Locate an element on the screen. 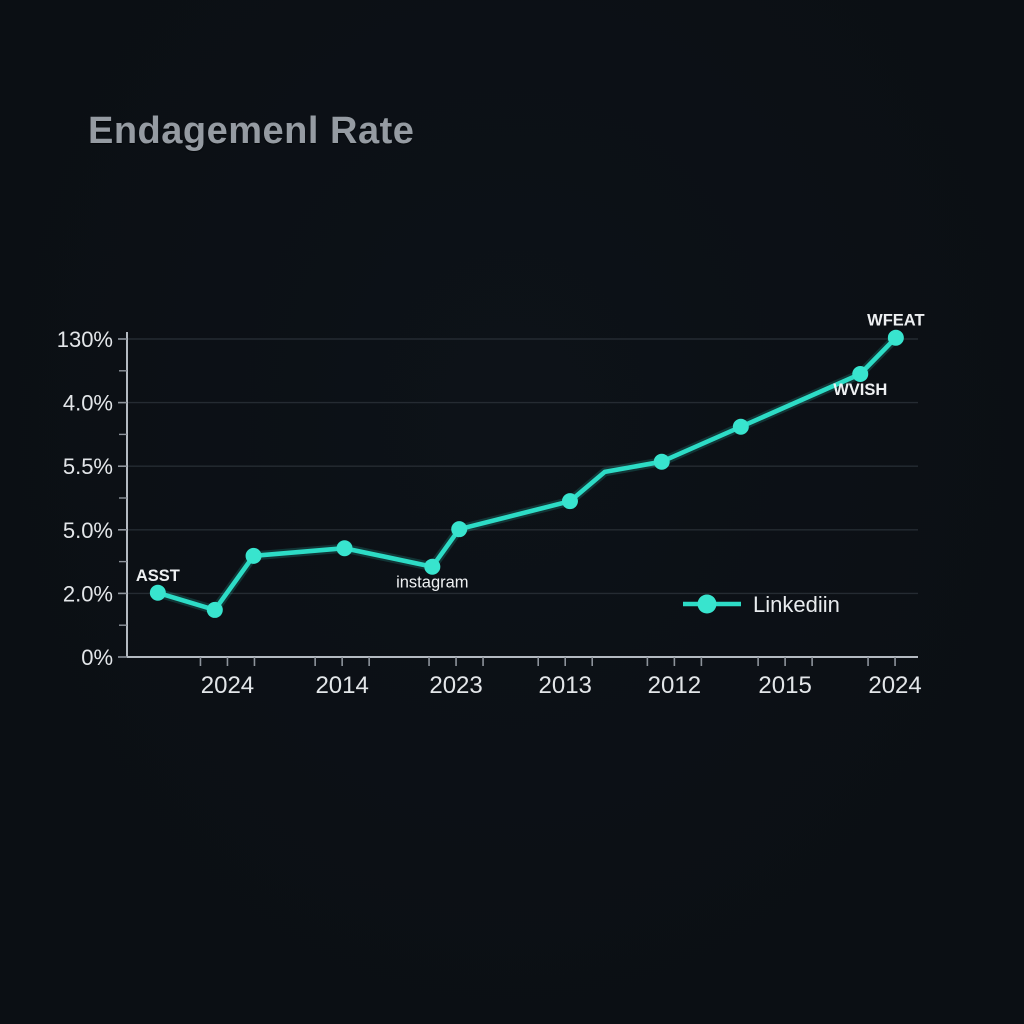 Image resolution: width=1024 pixels, height=1024 pixels. y-axis-tick-label: 5.0% is located at coordinates (88, 530).